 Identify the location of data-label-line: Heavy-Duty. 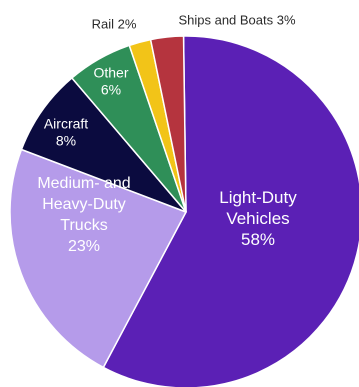
(84, 204).